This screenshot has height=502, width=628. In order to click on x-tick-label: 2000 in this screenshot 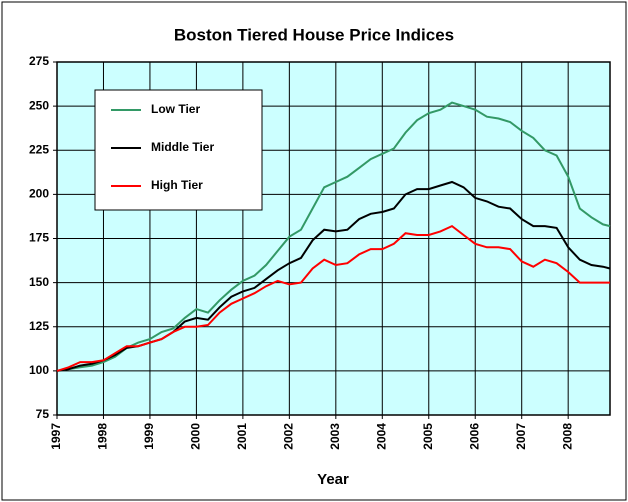, I will do `click(196, 436)`.